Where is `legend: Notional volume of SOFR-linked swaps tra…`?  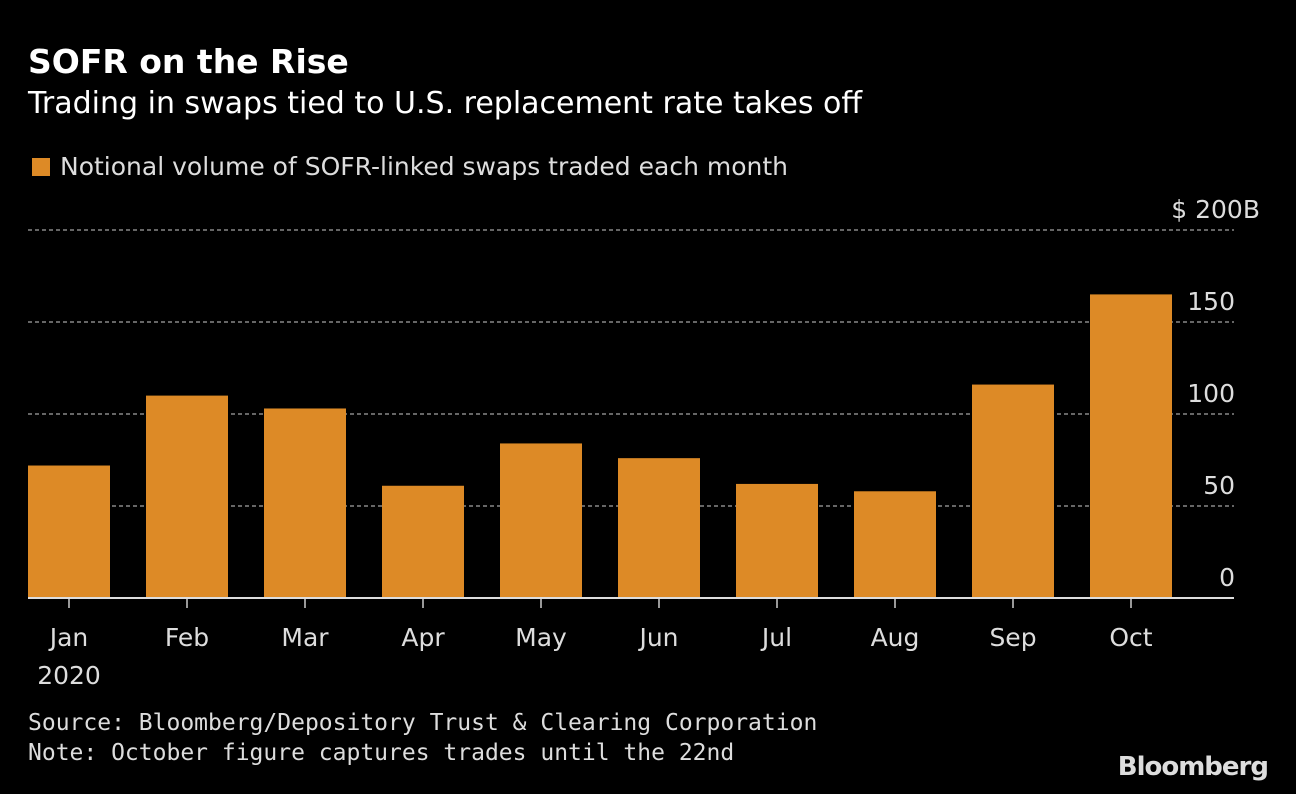 legend: Notional volume of SOFR-linked swaps tra… is located at coordinates (410, 166).